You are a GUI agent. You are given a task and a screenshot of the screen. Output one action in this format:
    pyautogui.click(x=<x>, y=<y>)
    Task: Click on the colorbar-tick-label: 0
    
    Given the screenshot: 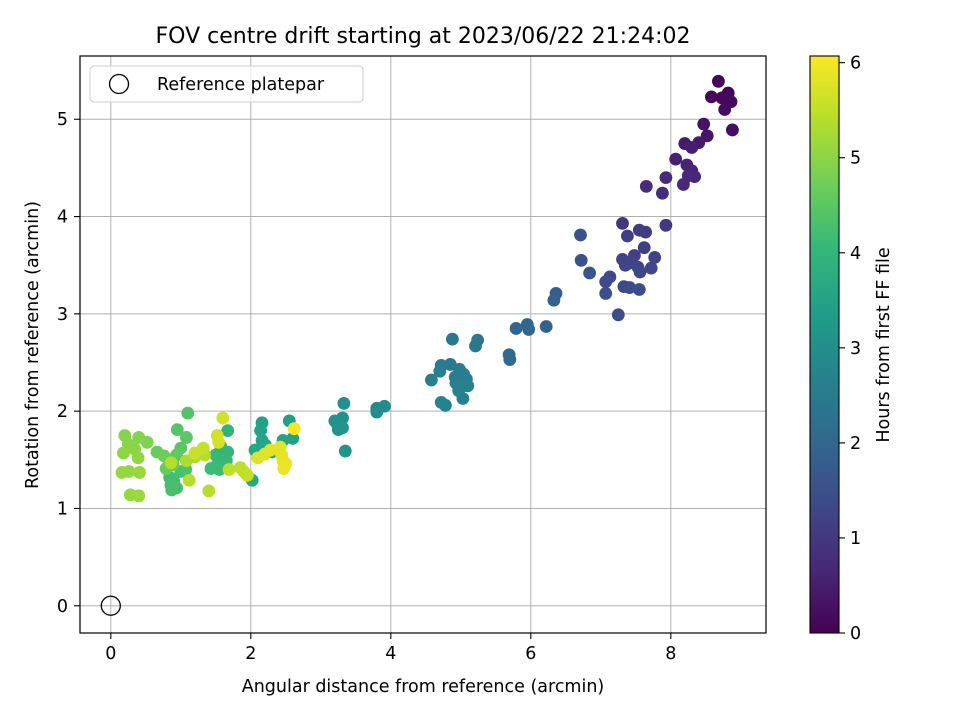 What is the action you would take?
    pyautogui.click(x=855, y=634)
    